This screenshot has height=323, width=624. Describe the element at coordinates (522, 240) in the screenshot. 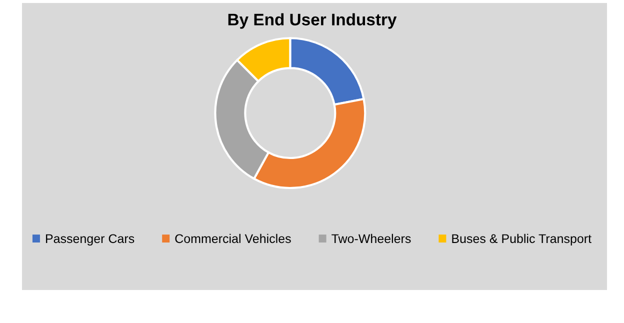

I see `legend-label: Buses & Public Transport` at that location.